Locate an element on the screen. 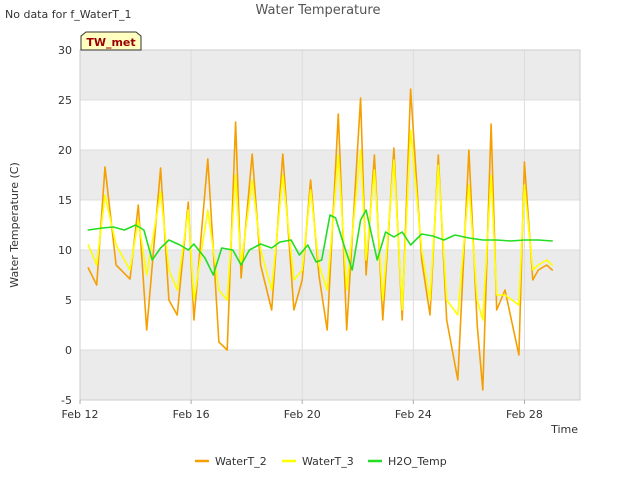 The image size is (640, 480). legend-item-watert-3: WaterT_3 is located at coordinates (318, 461).